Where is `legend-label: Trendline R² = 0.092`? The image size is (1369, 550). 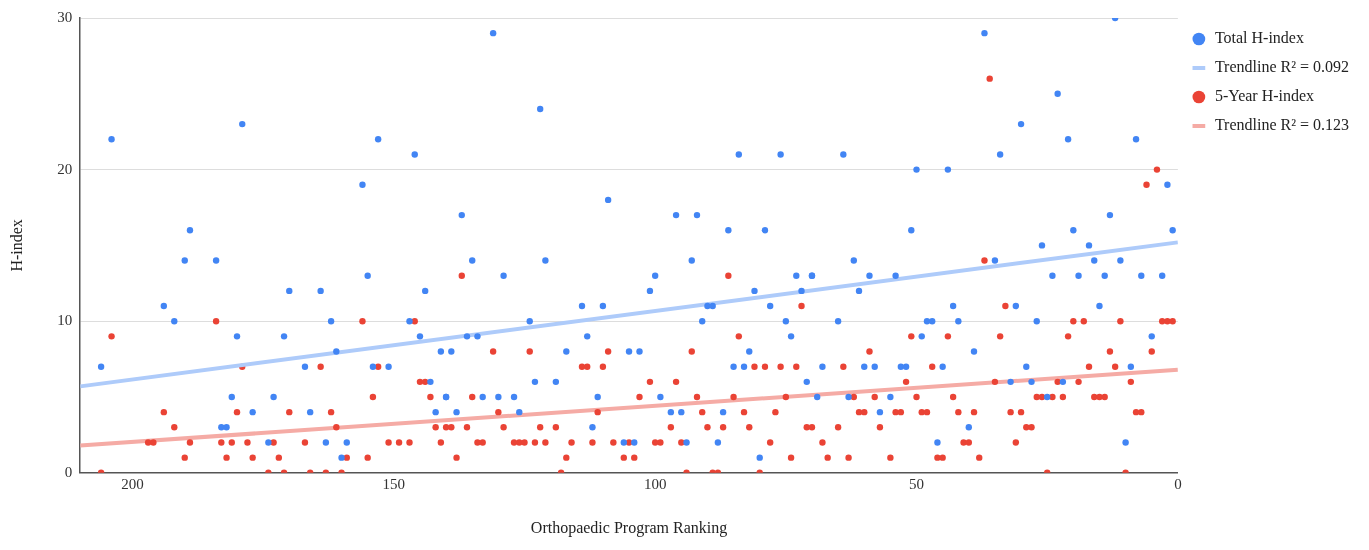 legend-label: Trendline R² = 0.092 is located at coordinates (1281, 67).